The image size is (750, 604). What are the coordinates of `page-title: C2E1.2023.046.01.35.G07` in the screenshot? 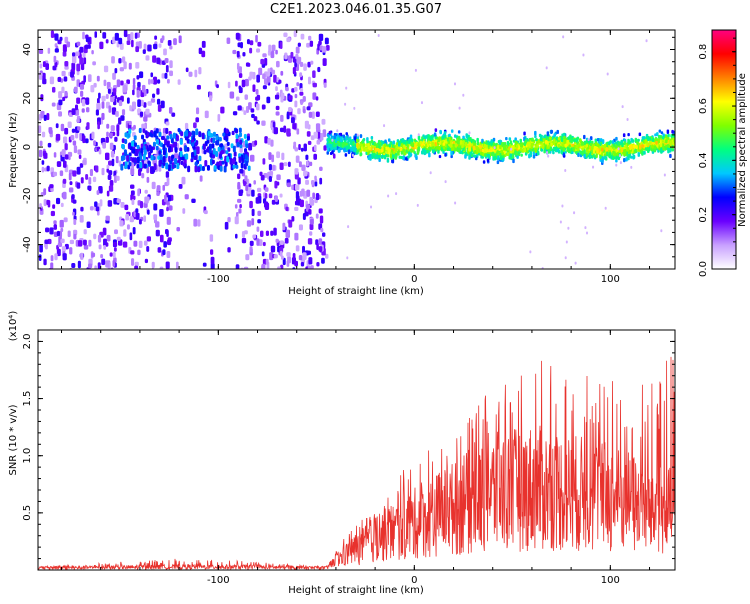 It's located at (356, 9).